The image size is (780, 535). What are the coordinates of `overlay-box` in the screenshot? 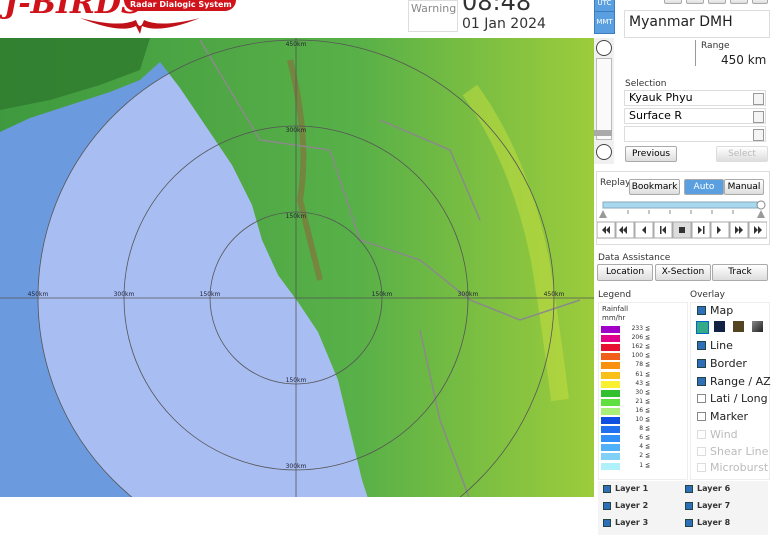 It's located at (730, 391).